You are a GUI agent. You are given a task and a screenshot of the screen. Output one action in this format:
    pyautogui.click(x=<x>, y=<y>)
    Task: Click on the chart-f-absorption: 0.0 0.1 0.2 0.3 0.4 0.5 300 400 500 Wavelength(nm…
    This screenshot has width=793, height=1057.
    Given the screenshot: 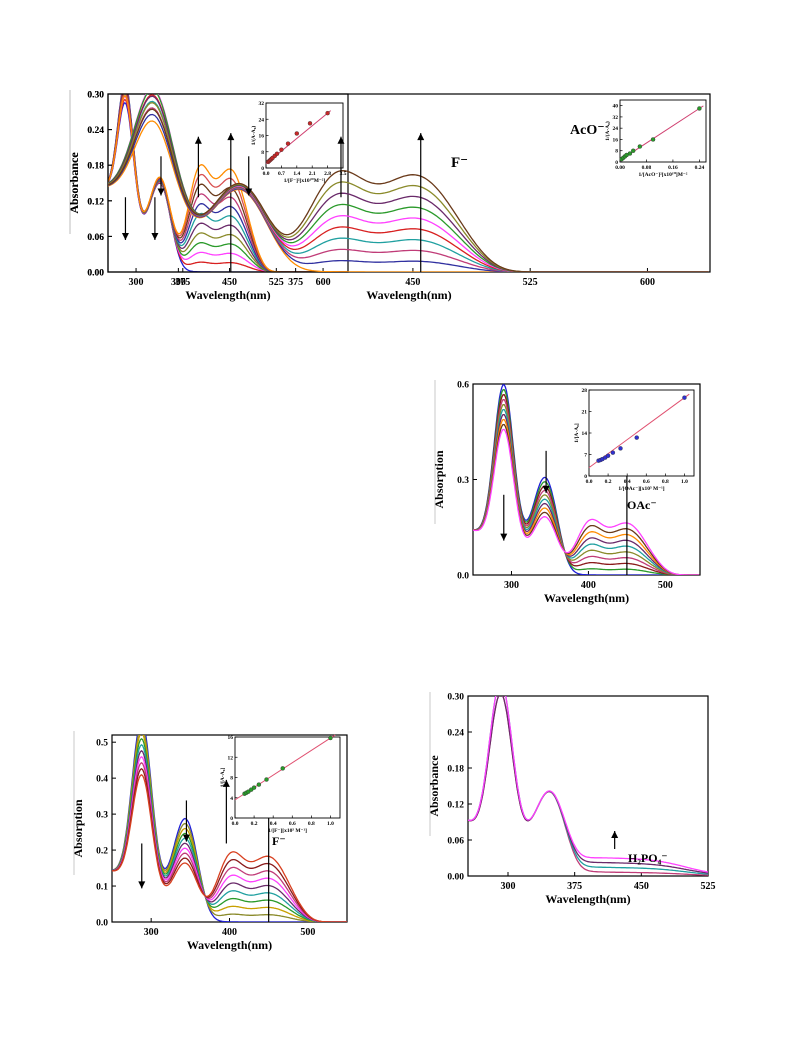 What is the action you would take?
    pyautogui.click(x=209, y=841)
    